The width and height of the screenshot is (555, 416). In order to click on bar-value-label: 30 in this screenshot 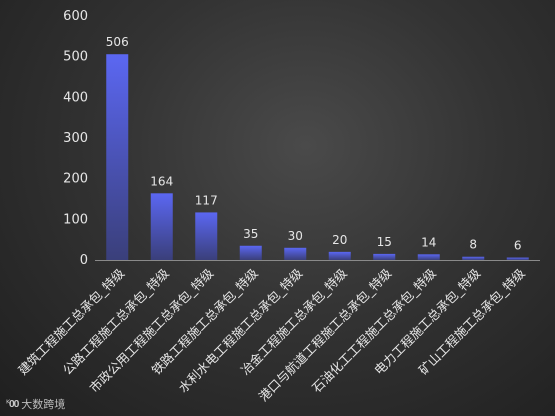, I will do `click(295, 236)`.